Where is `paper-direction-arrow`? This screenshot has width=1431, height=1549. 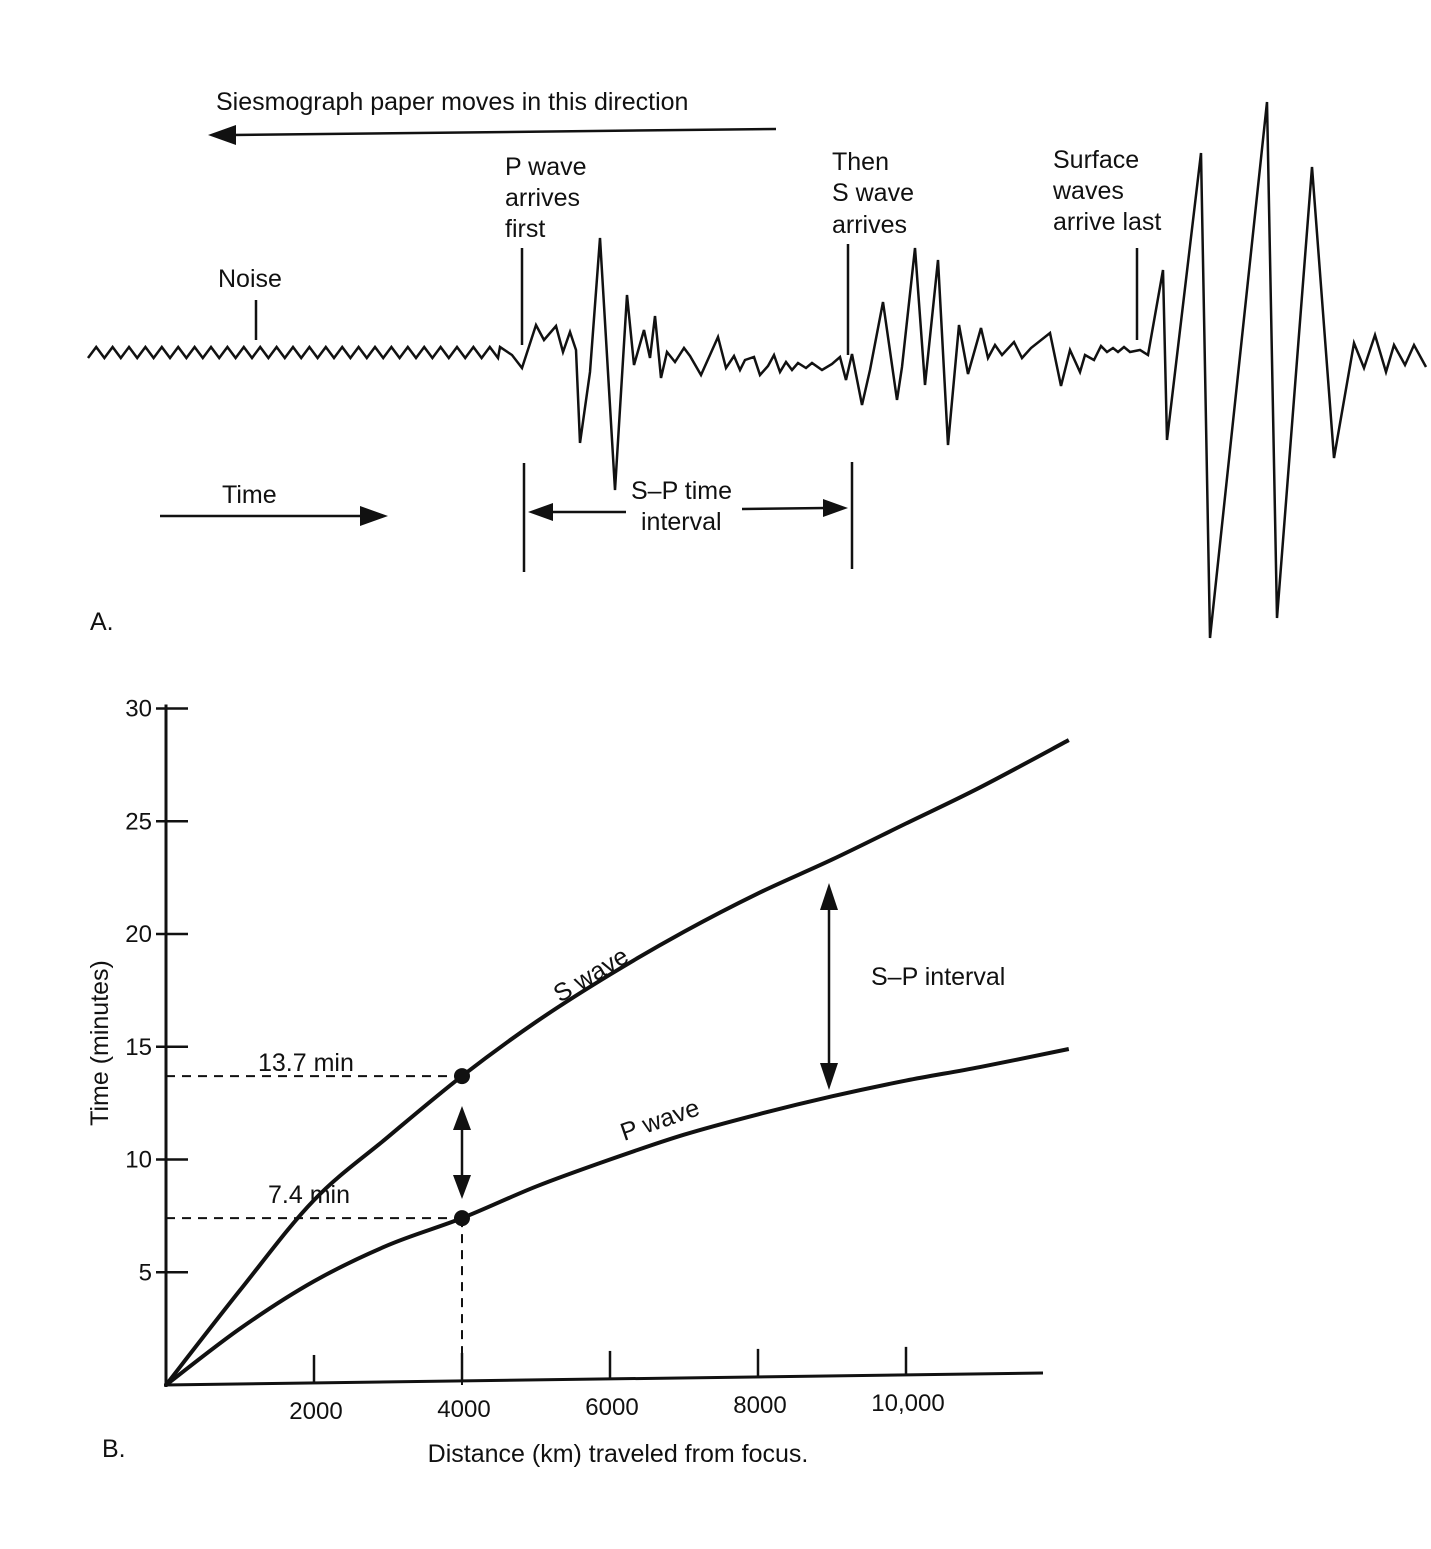 paper-direction-arrow is located at coordinates (492, 135).